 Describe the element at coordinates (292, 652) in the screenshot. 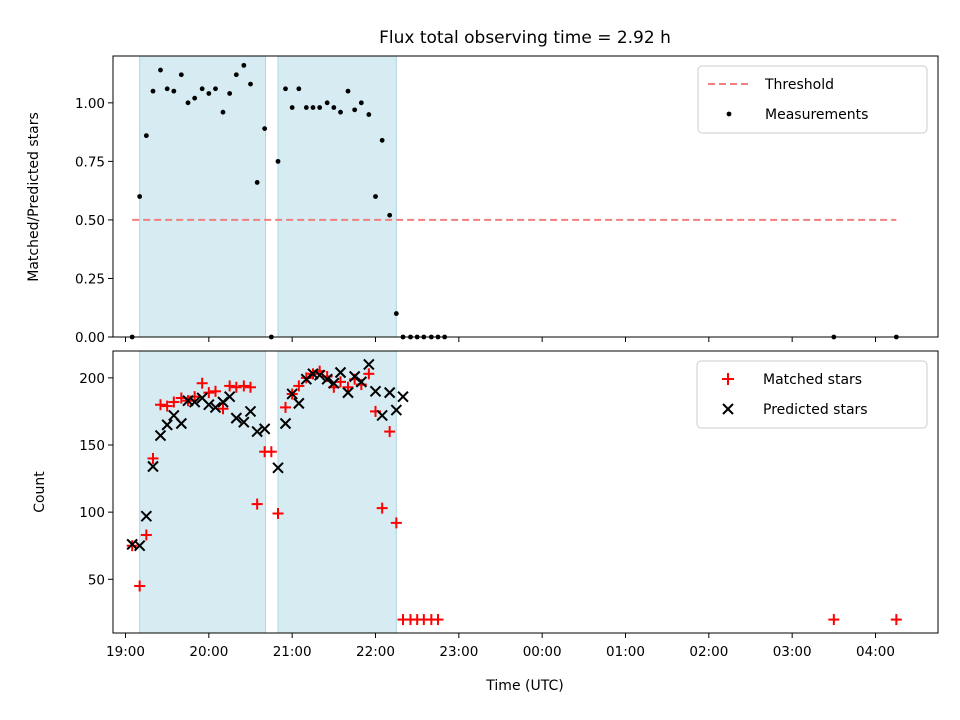

I see `x-tick-label: 21:00` at that location.